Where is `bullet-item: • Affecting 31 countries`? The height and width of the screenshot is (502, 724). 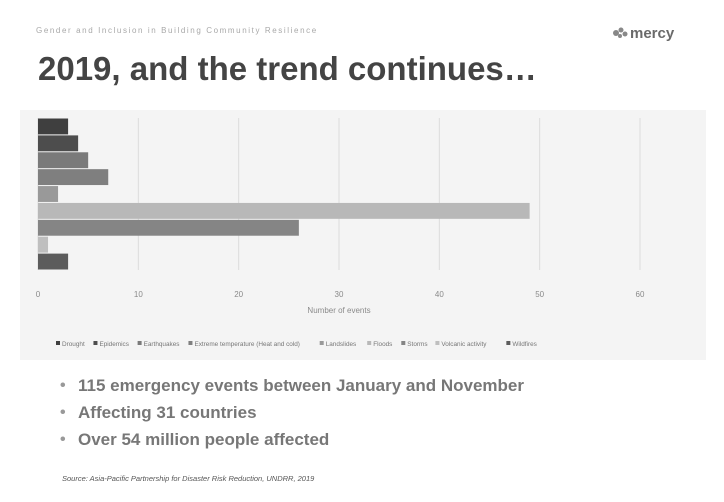
bullet-item: • Affecting 31 countries is located at coordinates (292, 412).